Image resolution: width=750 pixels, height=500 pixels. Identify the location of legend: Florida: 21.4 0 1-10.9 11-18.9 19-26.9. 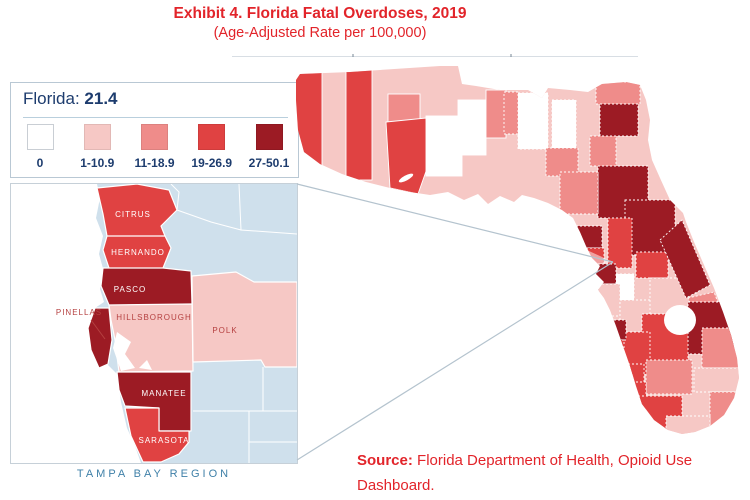
(154, 130).